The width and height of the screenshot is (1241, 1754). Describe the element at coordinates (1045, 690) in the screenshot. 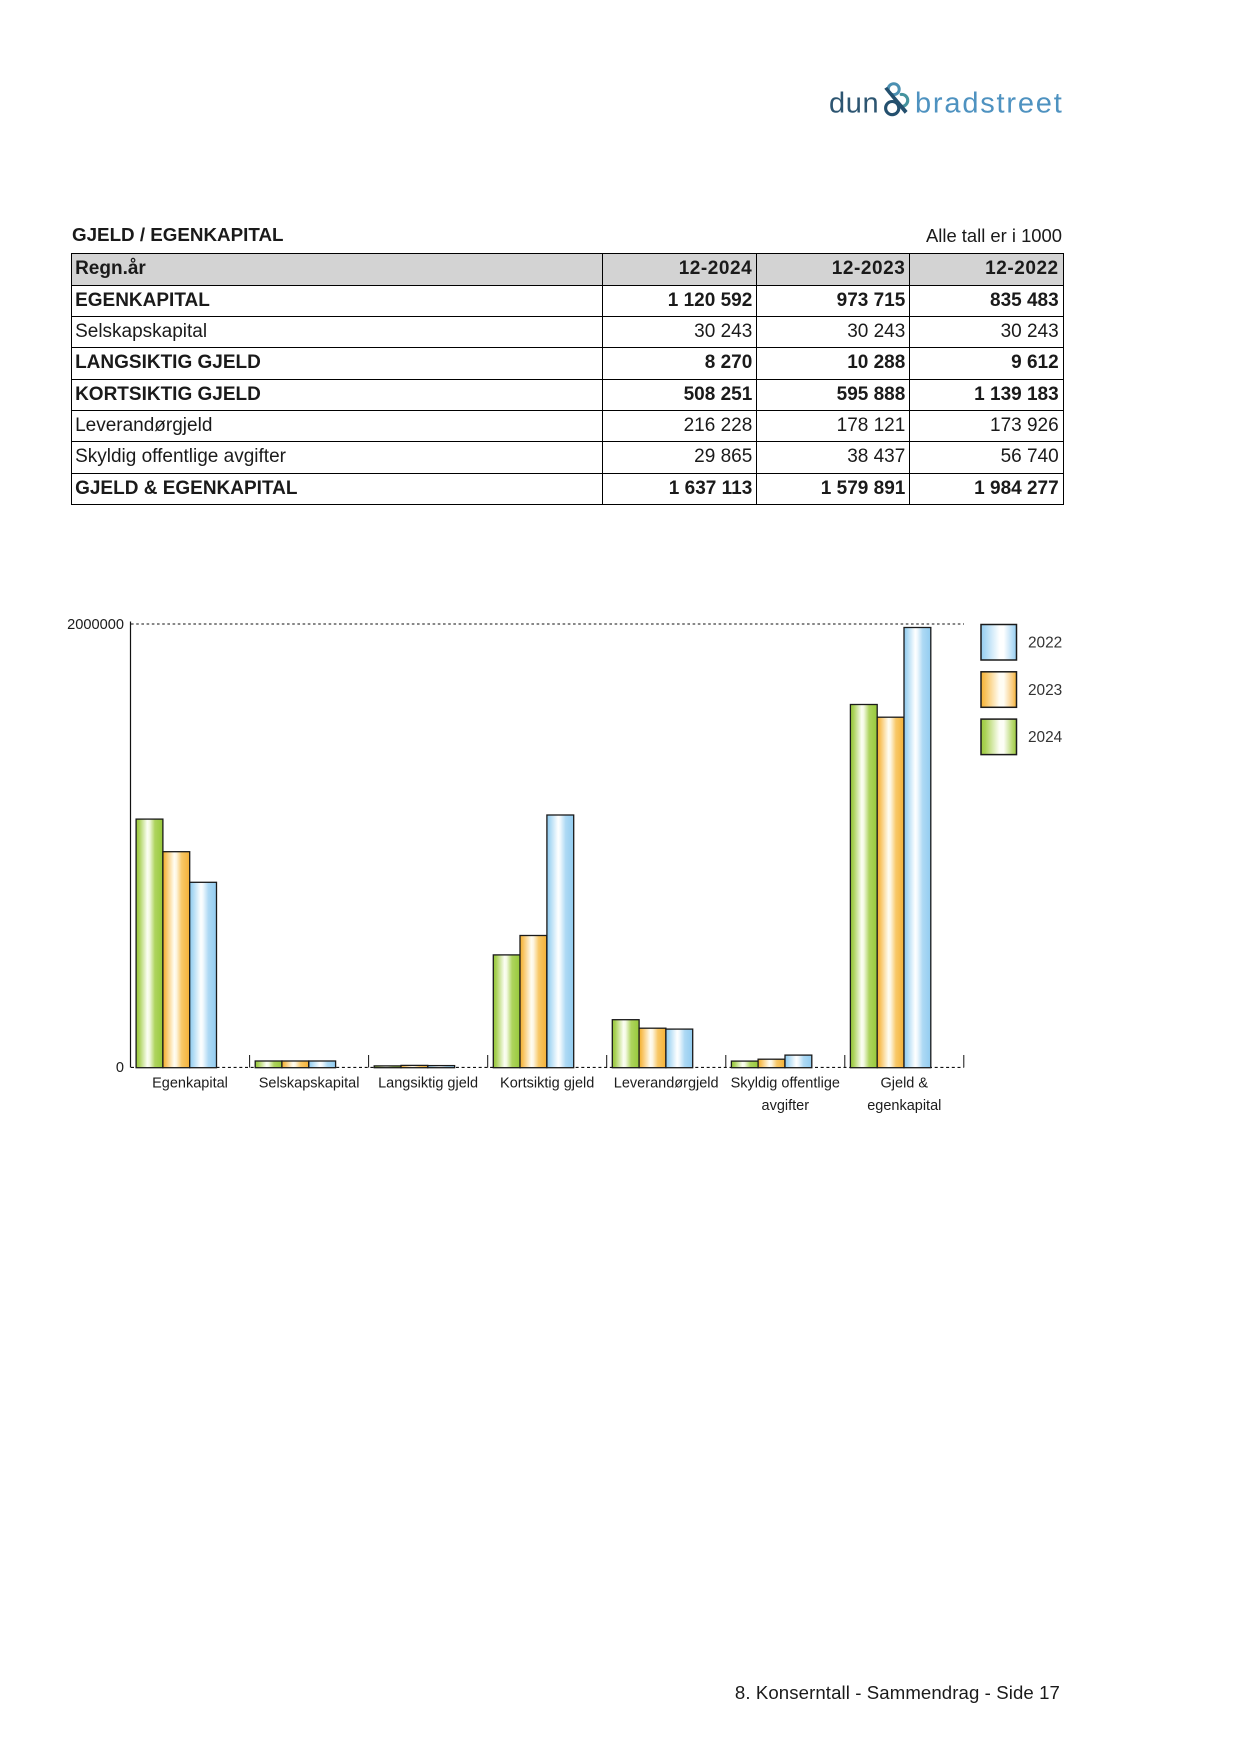

I see `svg-text: 2023` at that location.